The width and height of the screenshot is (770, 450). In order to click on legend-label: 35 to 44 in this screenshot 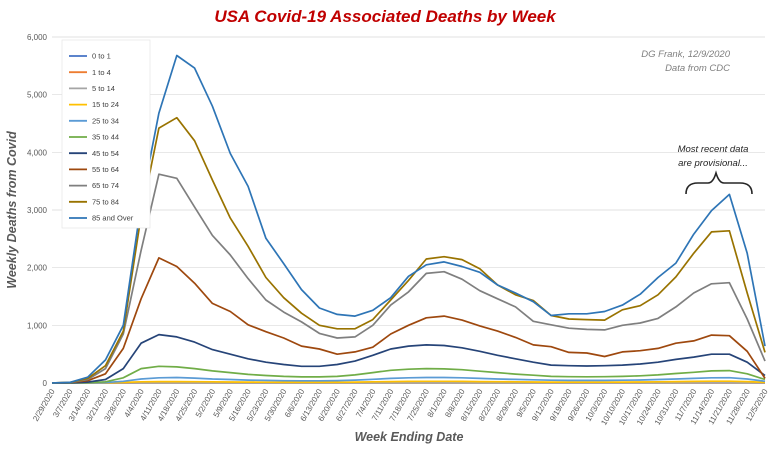, I will do `click(105, 137)`.